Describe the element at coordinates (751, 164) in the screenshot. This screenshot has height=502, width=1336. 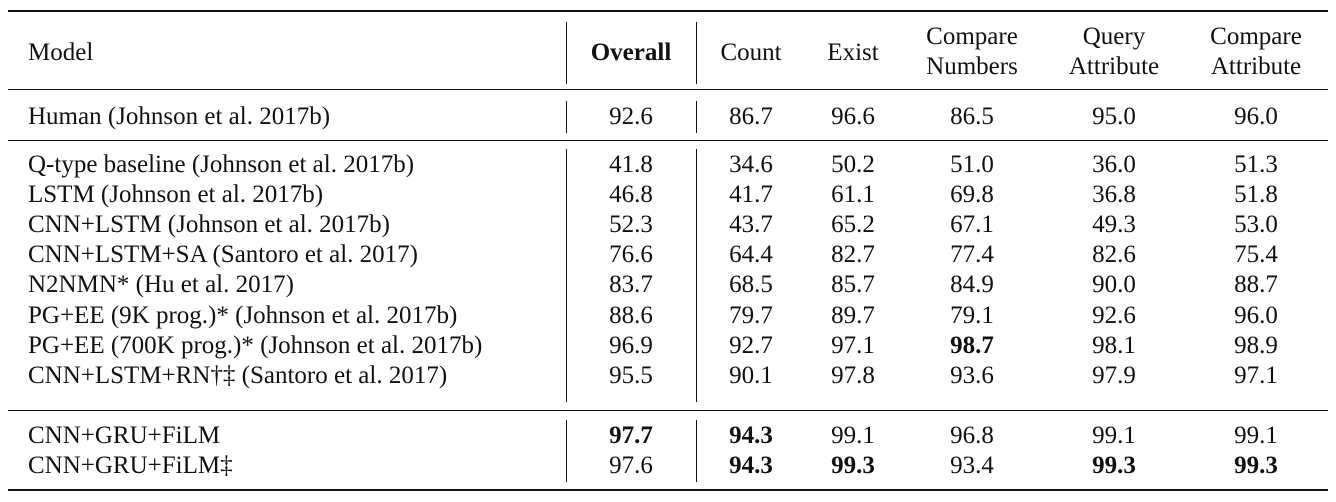
I see `row-count-value: 34.6` at that location.